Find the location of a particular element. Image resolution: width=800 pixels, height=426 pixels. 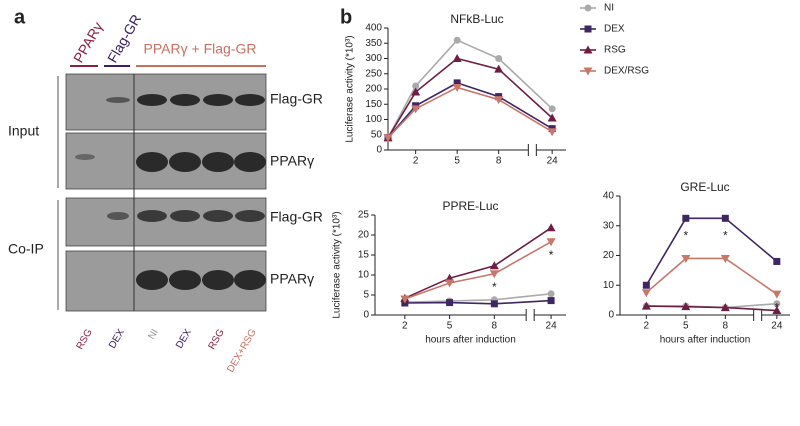

y-tick-label: 50 is located at coordinates (377, 134).